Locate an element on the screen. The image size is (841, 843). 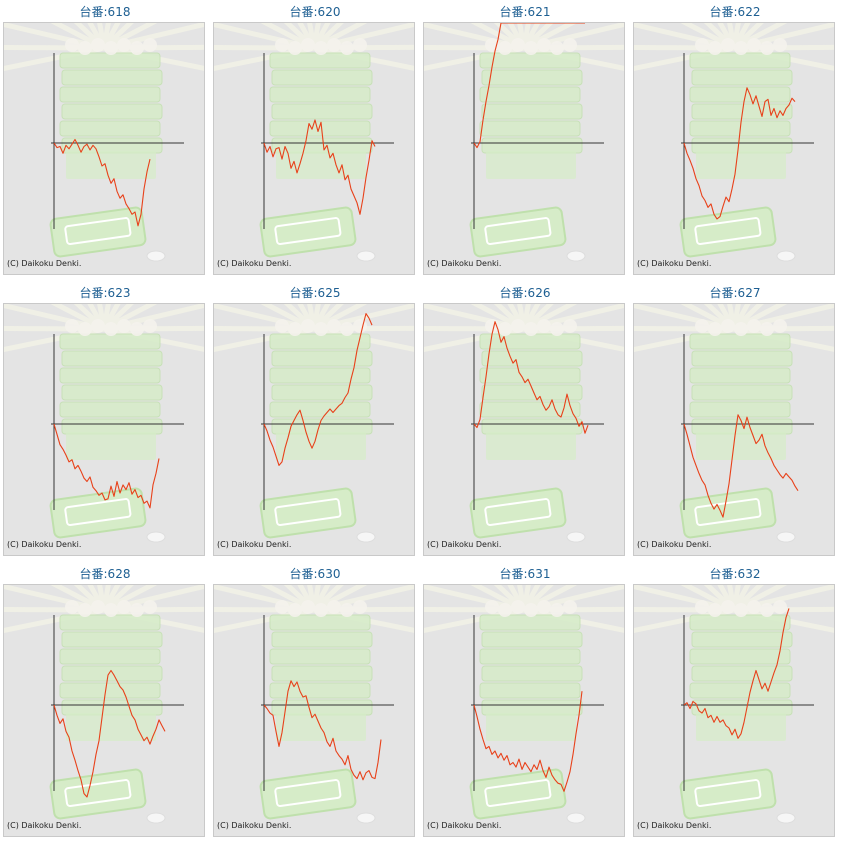
chart-cell: 台番:631 (C) Daikoku Denki. is located at coordinates (525, 702).